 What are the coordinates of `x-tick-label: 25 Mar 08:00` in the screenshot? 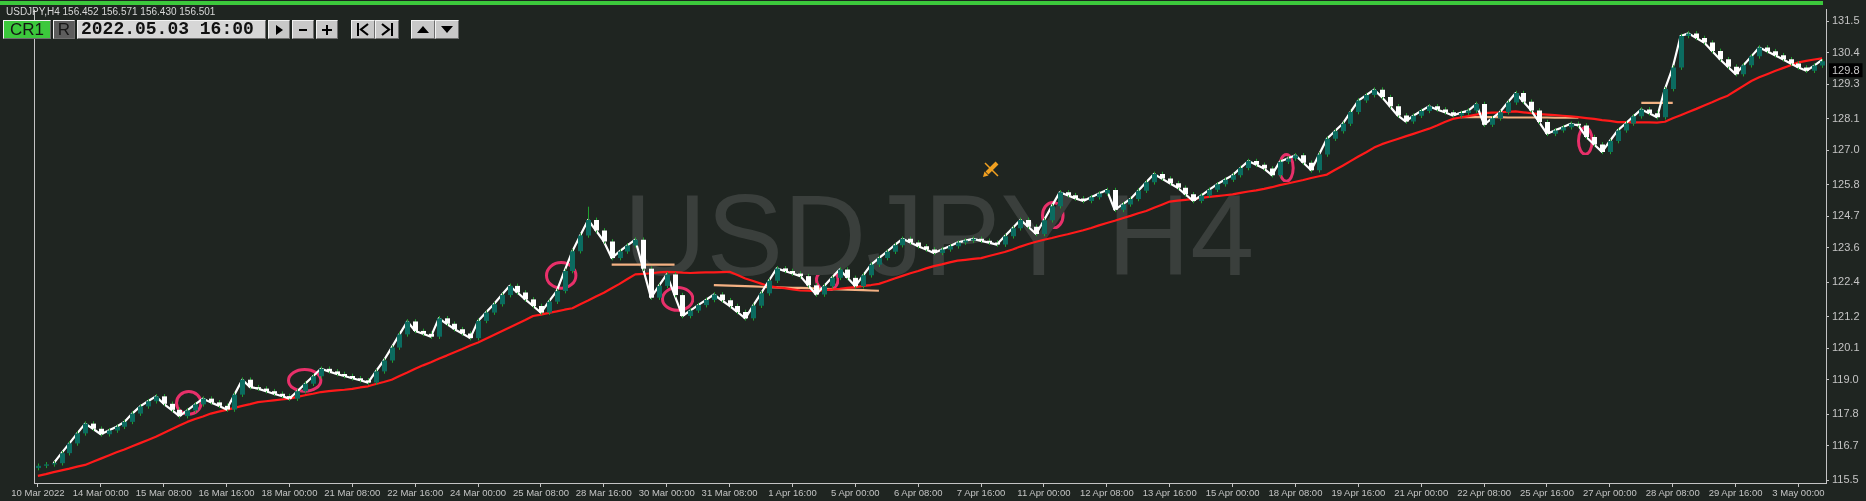 It's located at (540, 493).